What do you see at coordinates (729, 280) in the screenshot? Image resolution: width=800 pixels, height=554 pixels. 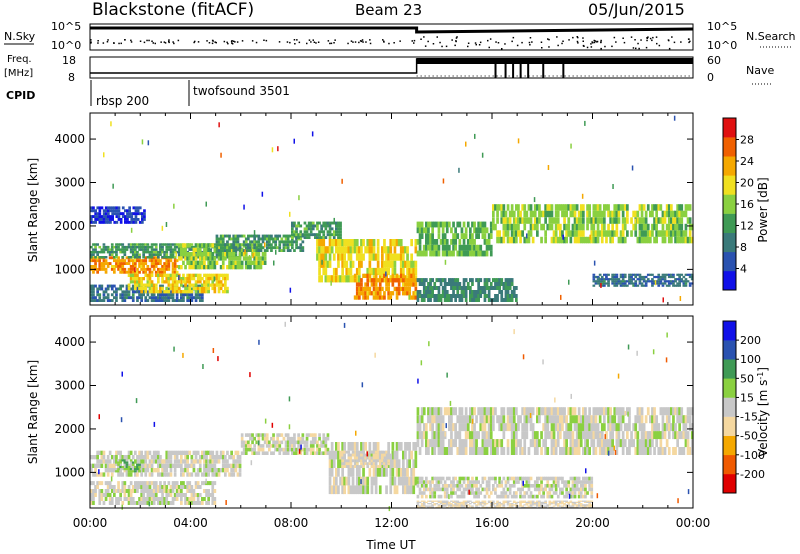 I see `power-colorbar-swatch` at bounding box center [729, 280].